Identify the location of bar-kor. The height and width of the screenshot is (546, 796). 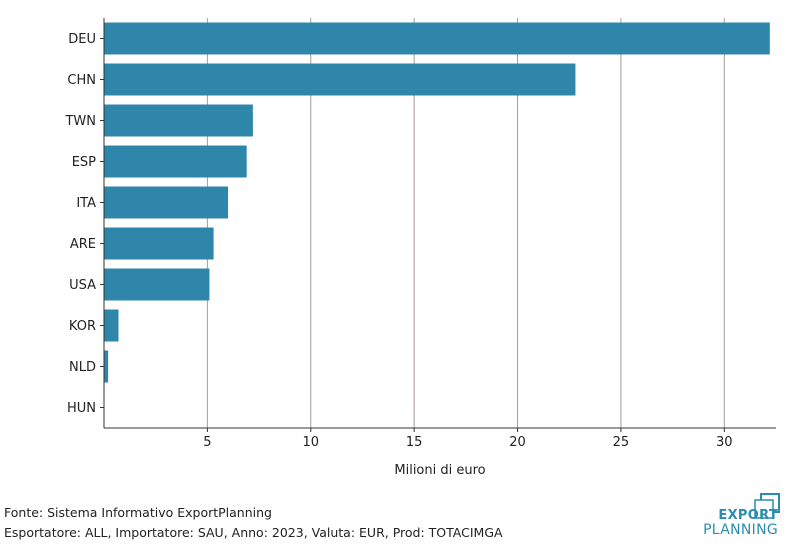
(111, 325).